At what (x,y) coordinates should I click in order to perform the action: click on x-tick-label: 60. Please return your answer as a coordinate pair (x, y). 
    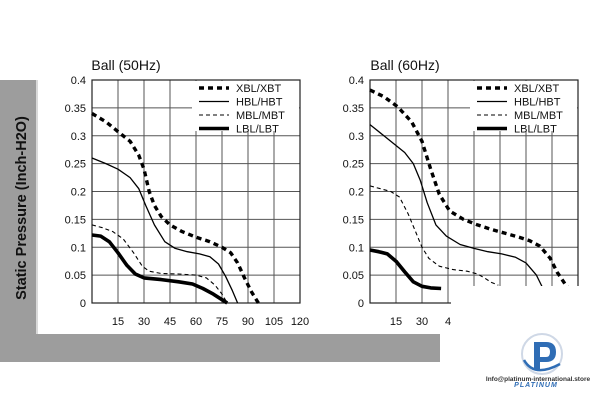
    Looking at the image, I should click on (196, 322).